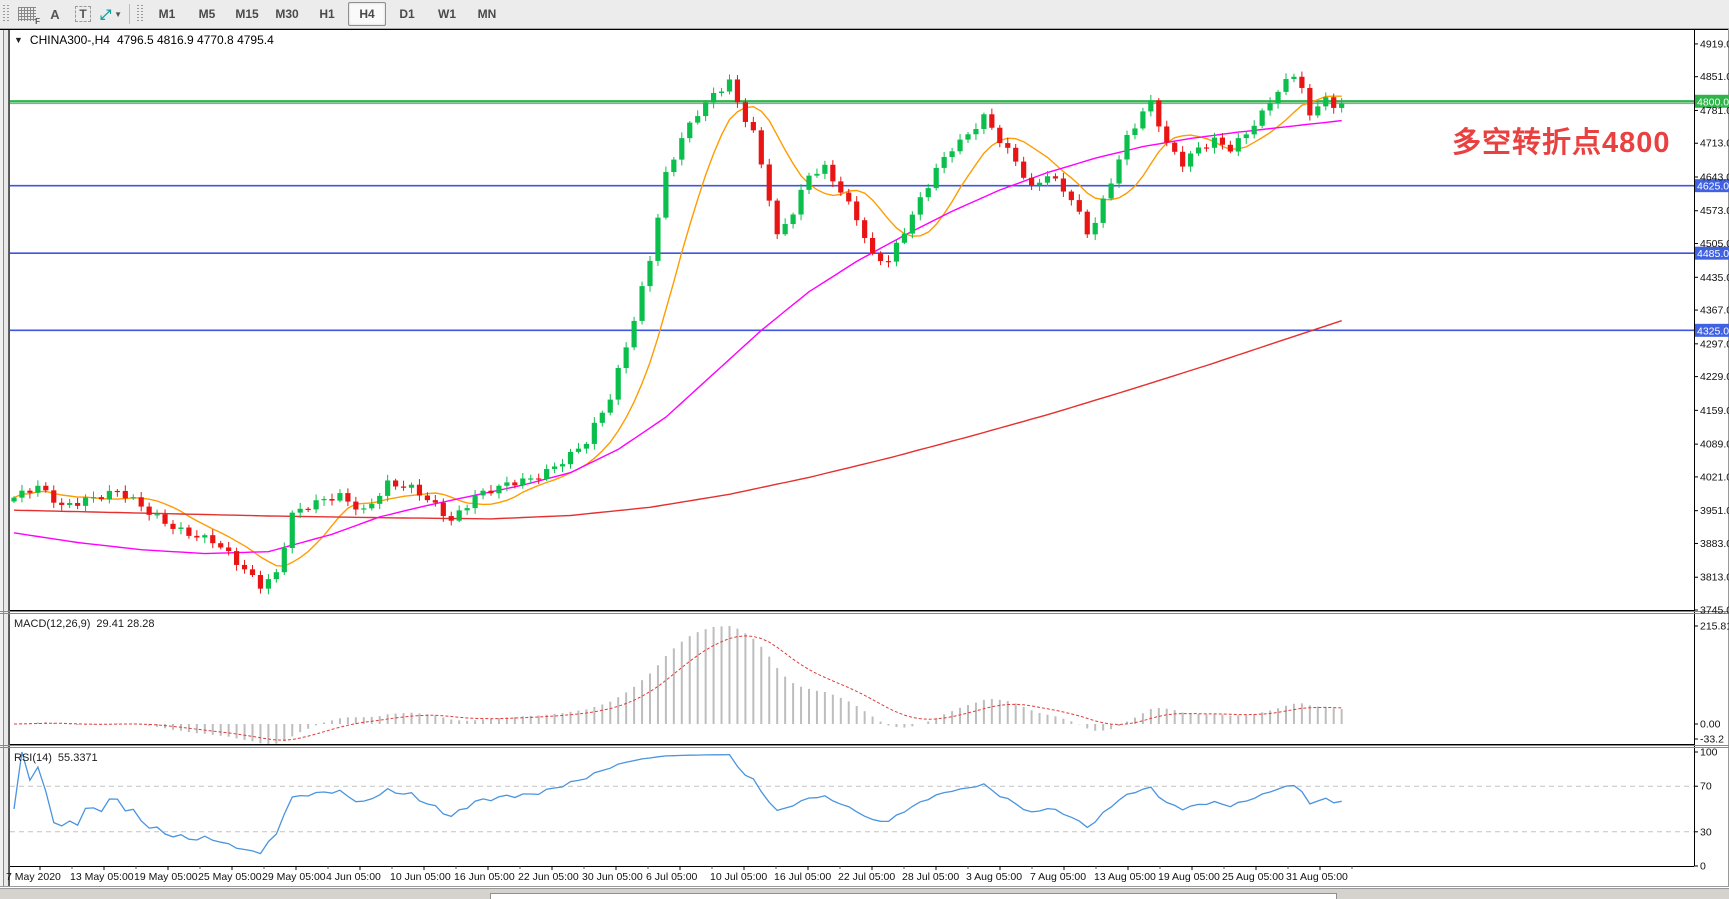  Describe the element at coordinates (1714, 411) in the screenshot. I see `svg-text: 4159.0` at that location.